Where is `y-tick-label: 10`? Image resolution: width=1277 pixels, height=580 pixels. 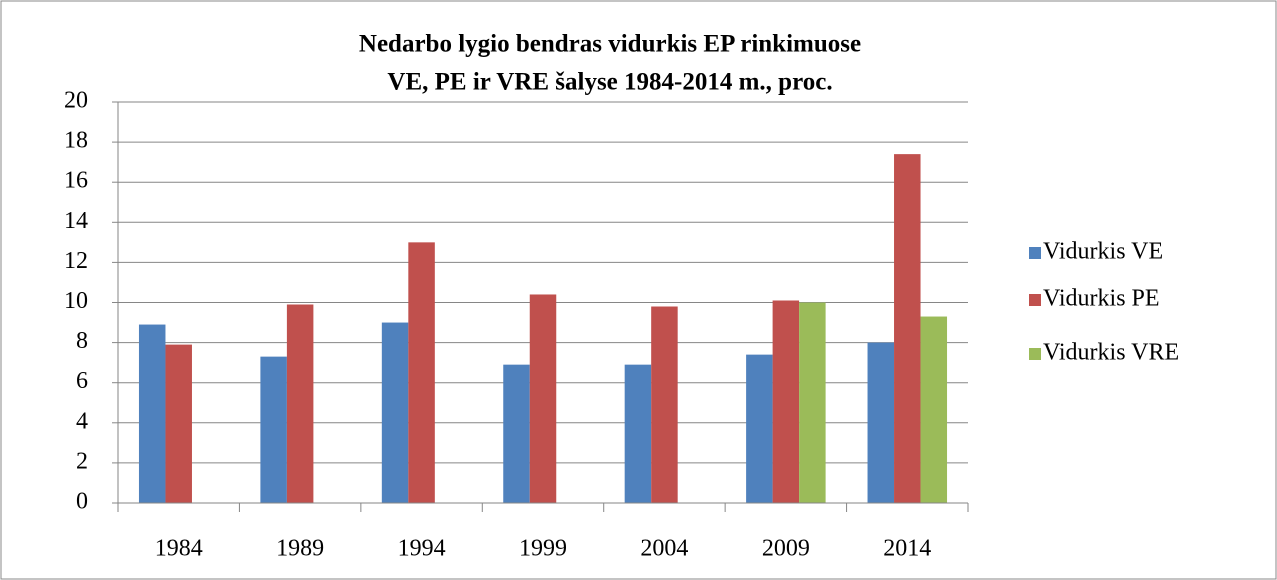 y-tick-label: 10 is located at coordinates (76, 301).